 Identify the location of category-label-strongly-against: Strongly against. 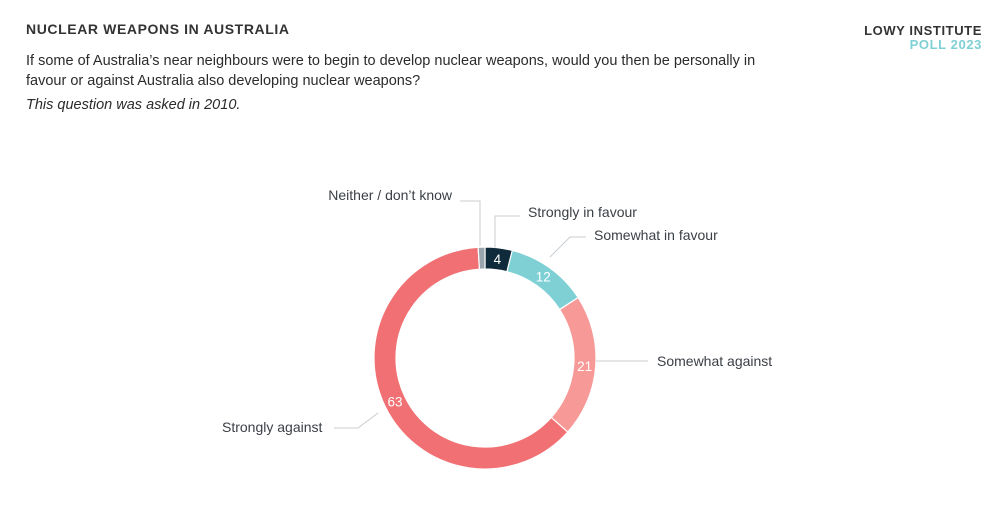
(272, 427).